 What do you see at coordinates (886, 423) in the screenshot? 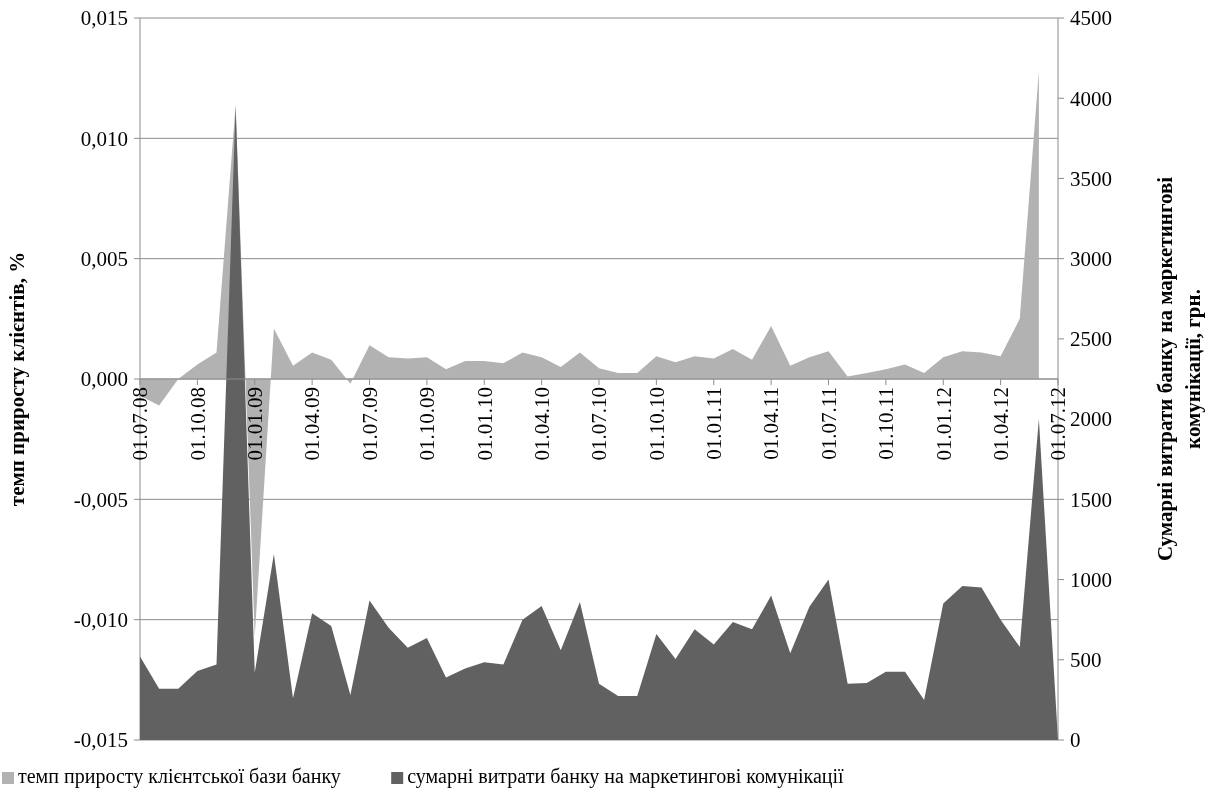
I see `x-tick-label: 01.10.11` at bounding box center [886, 423].